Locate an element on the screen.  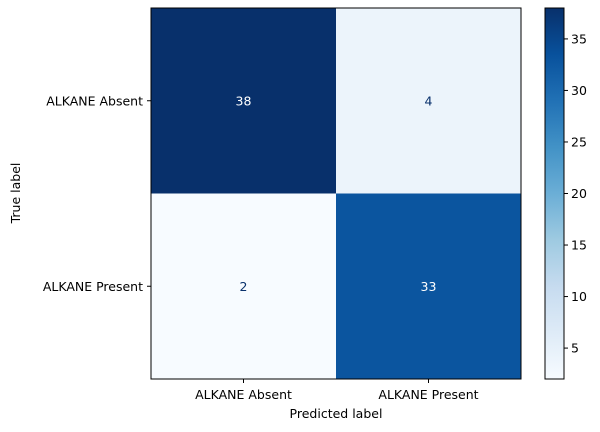
cell-value-label: 4 is located at coordinates (429, 100).